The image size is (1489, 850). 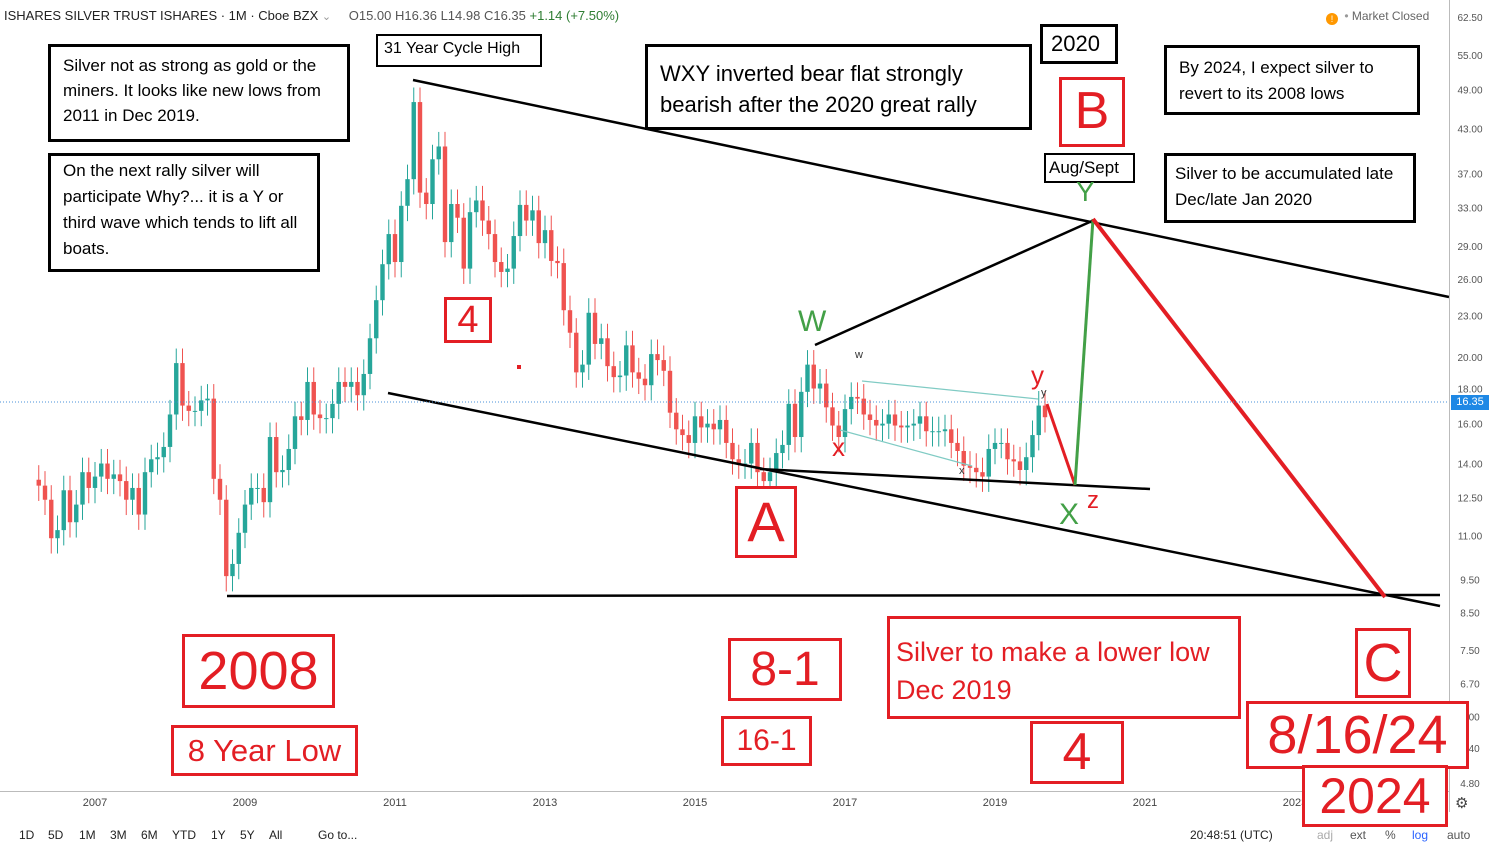 I want to click on range-1d: 1D, so click(x=27, y=835).